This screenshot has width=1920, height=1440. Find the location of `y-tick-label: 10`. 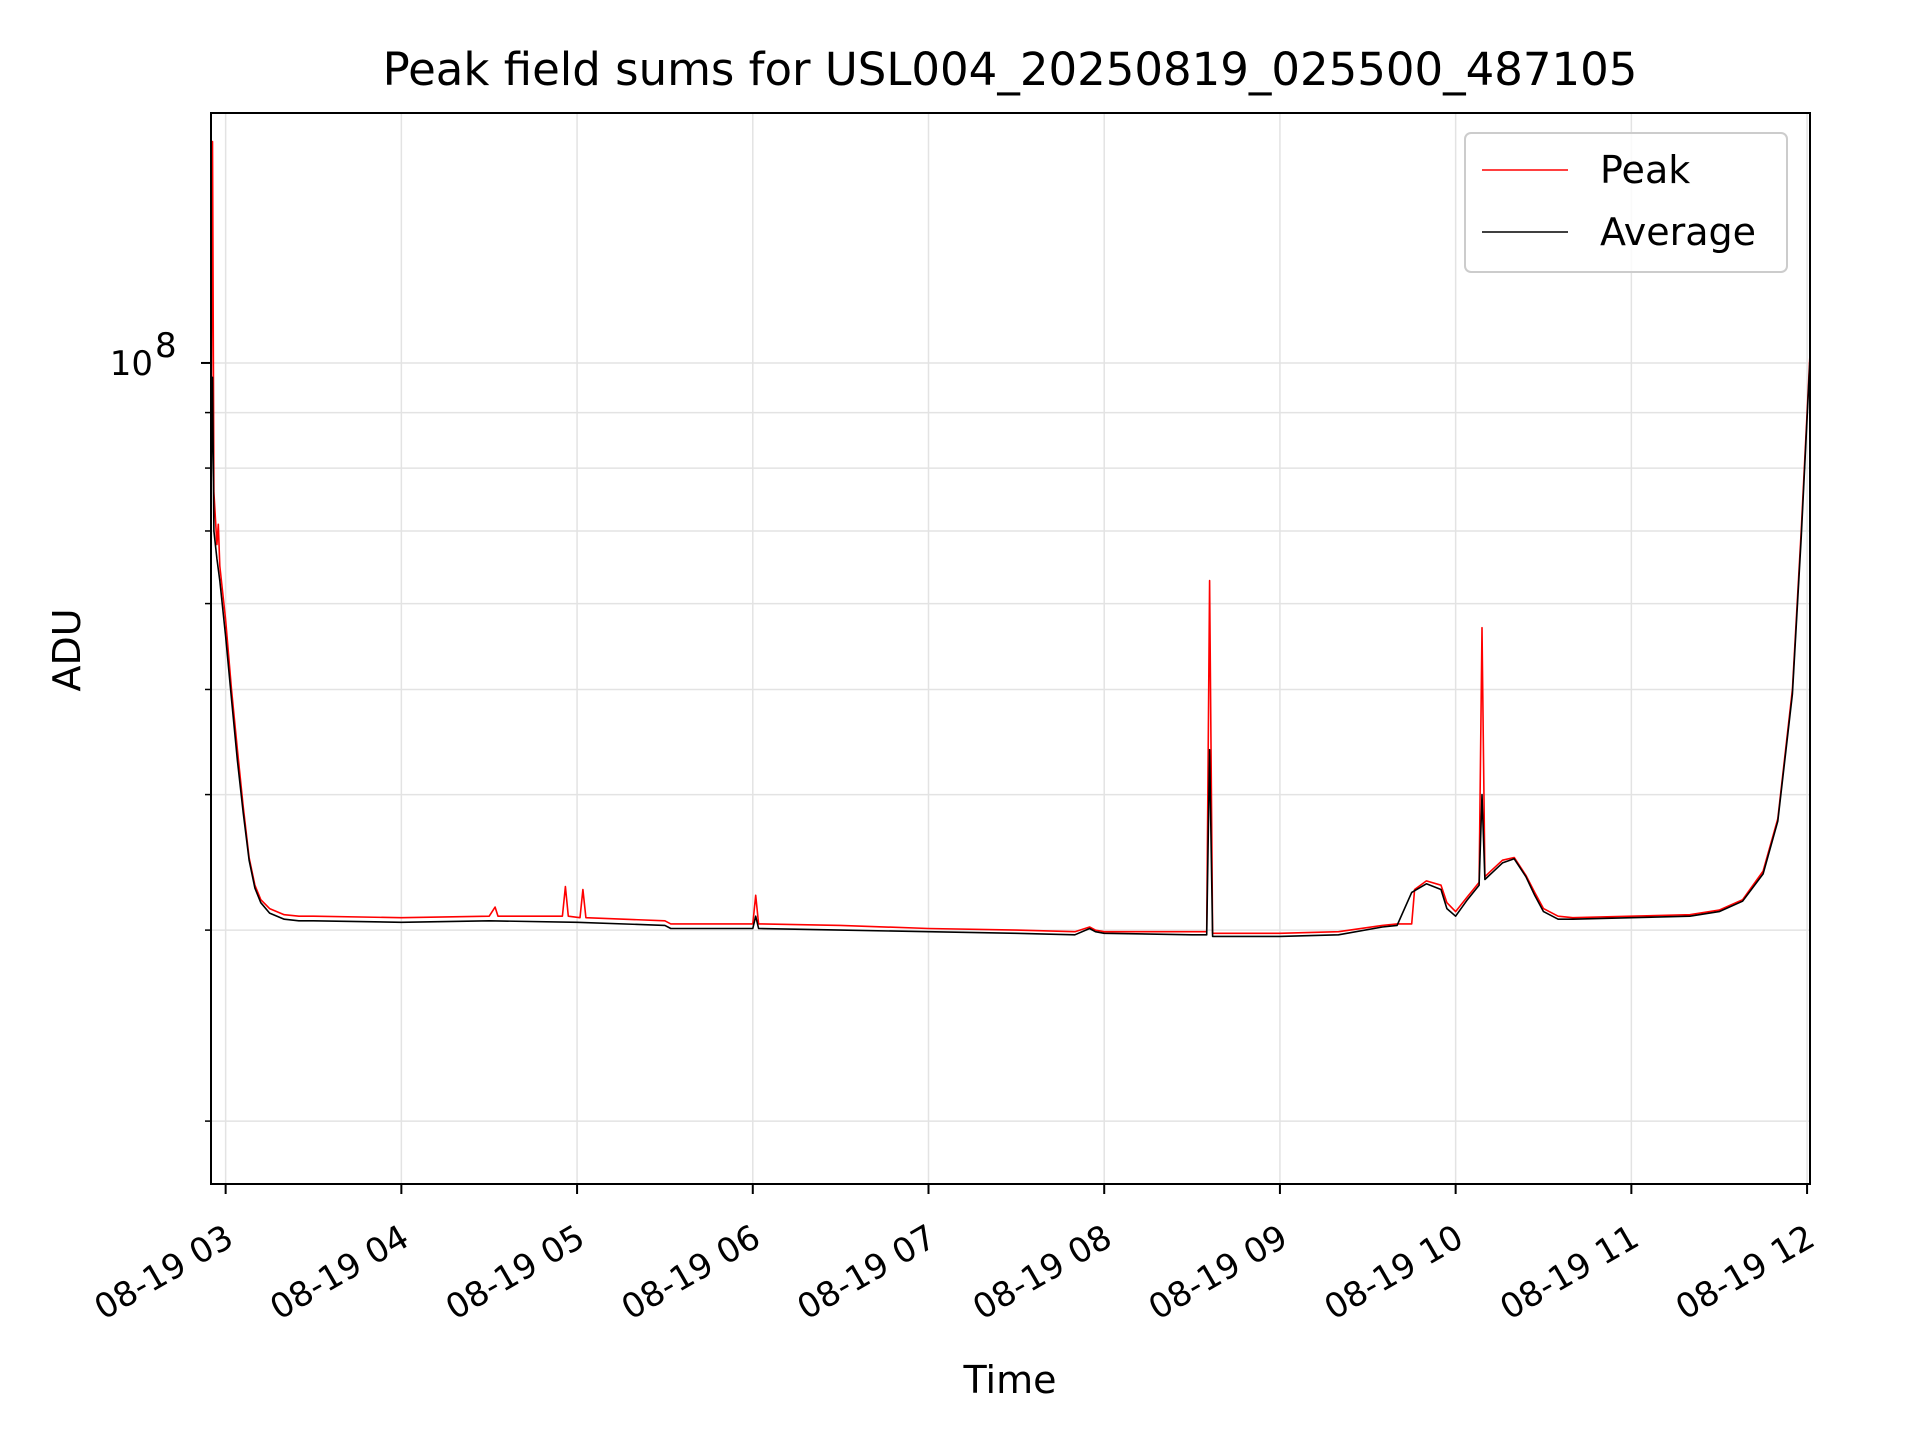

y-tick-label: 10 is located at coordinates (131, 364).